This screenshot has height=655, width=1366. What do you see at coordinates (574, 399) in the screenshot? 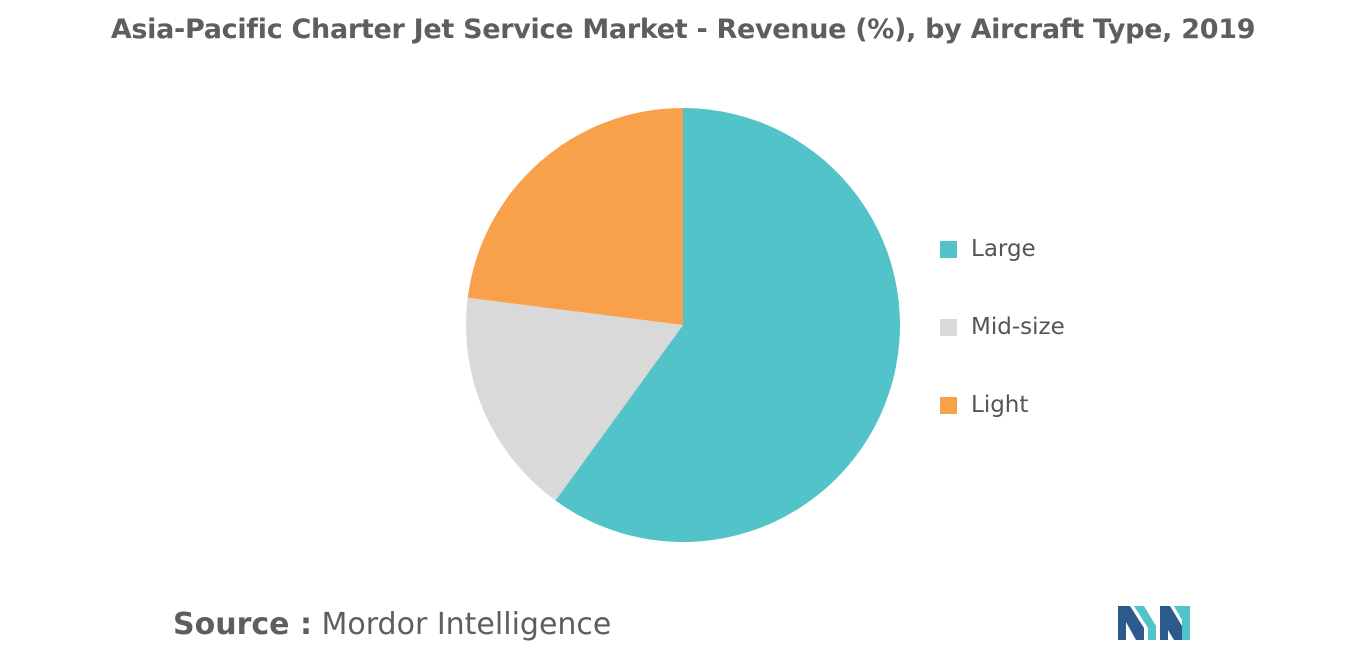
I see `pie-slice-mid-size` at bounding box center [574, 399].